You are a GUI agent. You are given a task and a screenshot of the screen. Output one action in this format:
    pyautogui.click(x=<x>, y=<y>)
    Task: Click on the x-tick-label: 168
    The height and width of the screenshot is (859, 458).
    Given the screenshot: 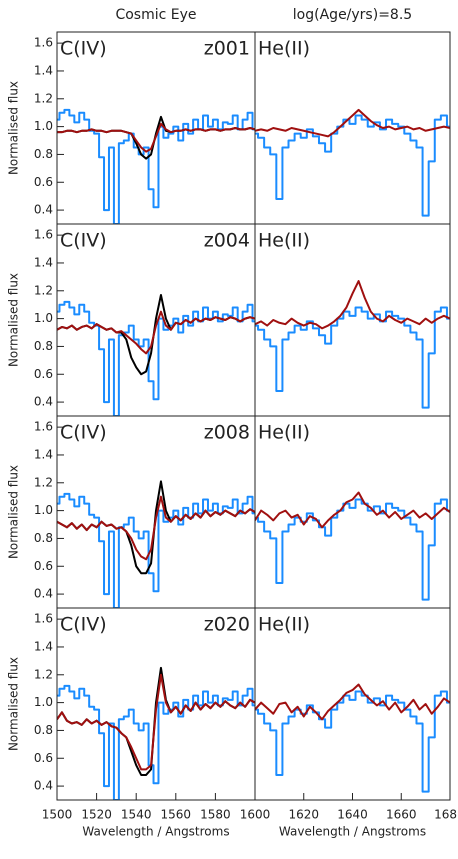 What is the action you would take?
    pyautogui.click(x=445, y=815)
    